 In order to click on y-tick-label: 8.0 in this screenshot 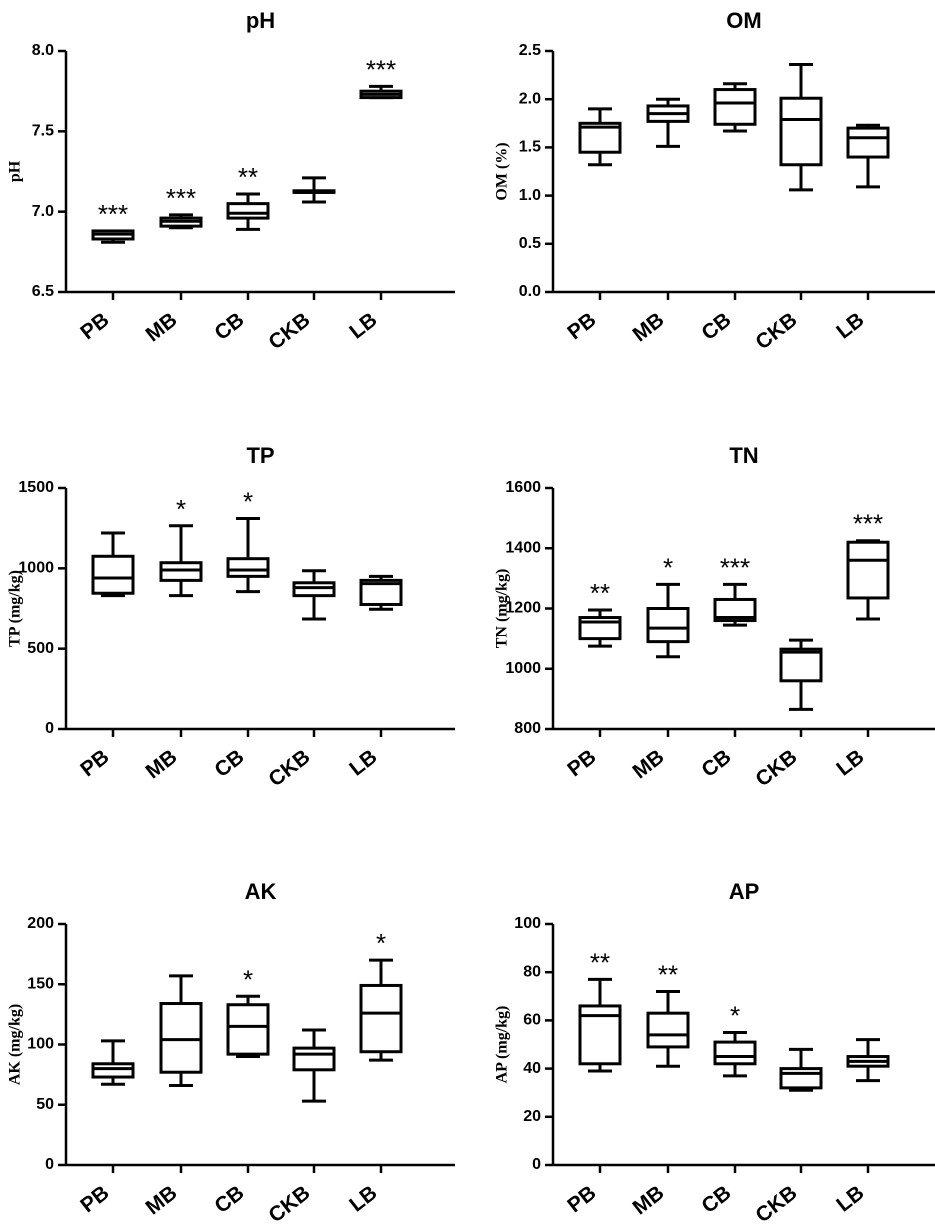, I will do `click(43, 50)`.